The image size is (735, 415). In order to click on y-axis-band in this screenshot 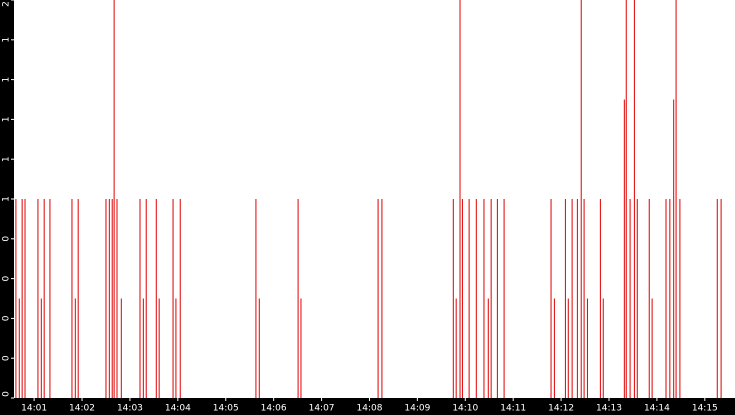, I will do `click(7, 207)`.